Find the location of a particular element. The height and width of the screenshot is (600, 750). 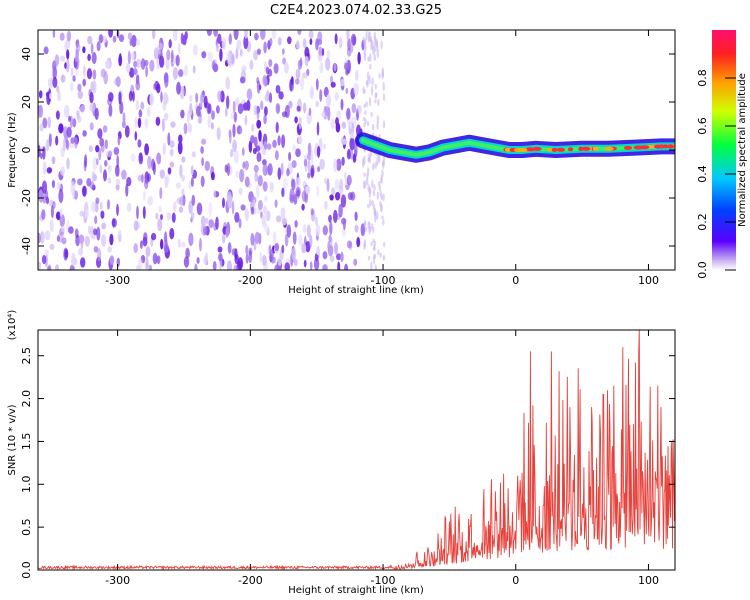

x-tick-label: 0 is located at coordinates (515, 580).